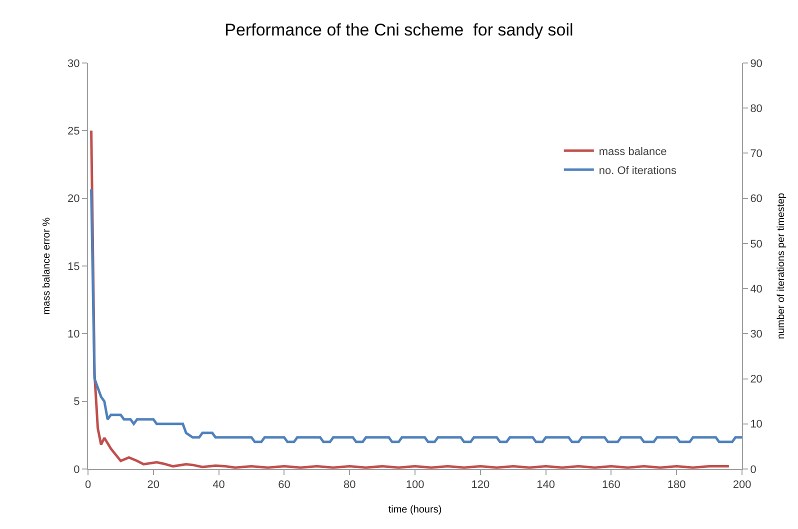  Describe the element at coordinates (756, 199) in the screenshot. I see `y2-tick-label: 60` at that location.